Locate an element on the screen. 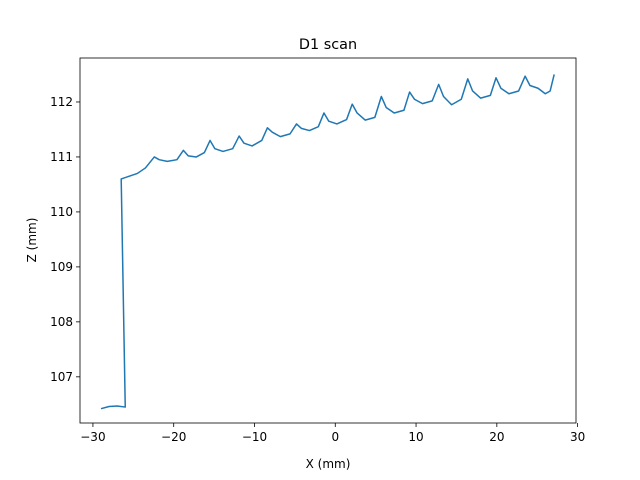 The width and height of the screenshot is (640, 480). y-tick-label: 111 is located at coordinates (61, 157).